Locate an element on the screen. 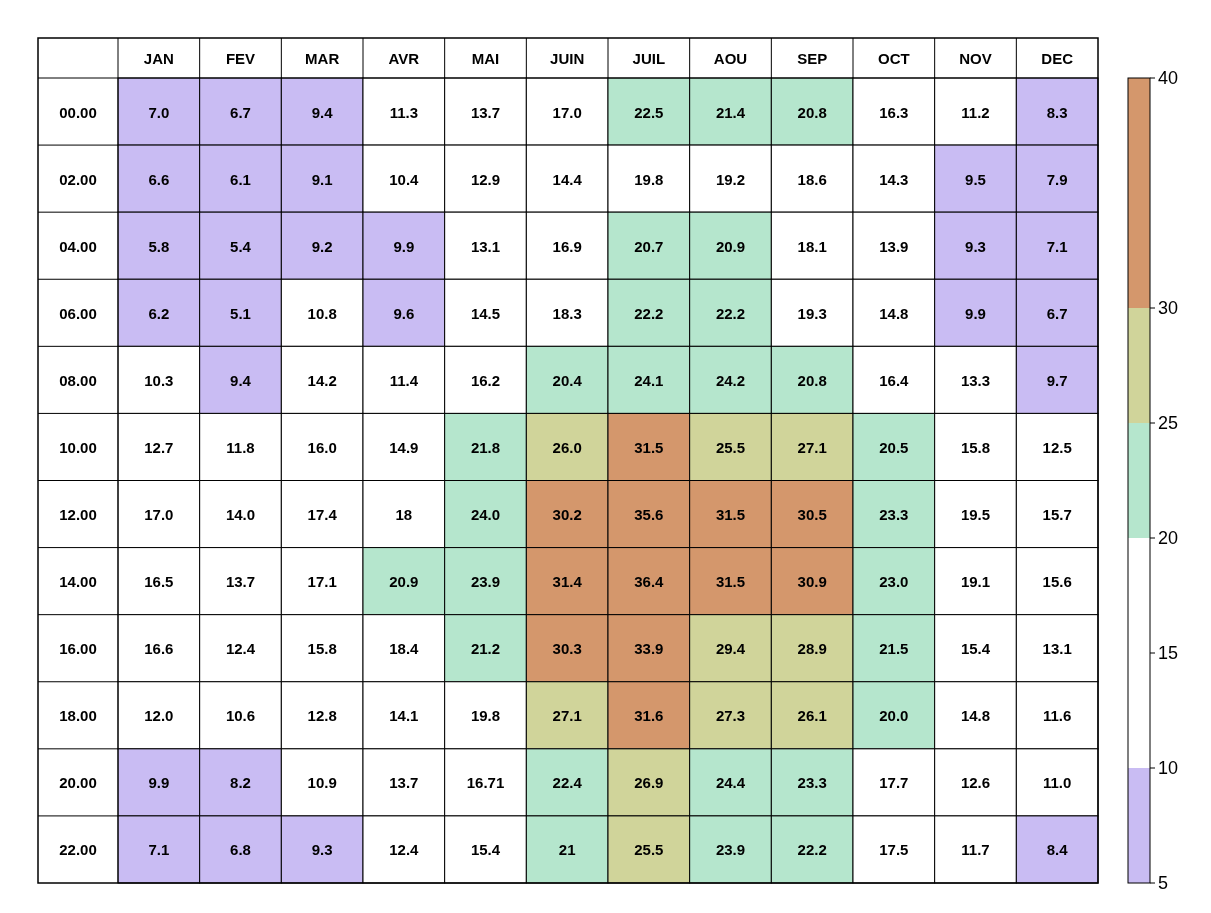  data-label: 13.1 is located at coordinates (1057, 649).